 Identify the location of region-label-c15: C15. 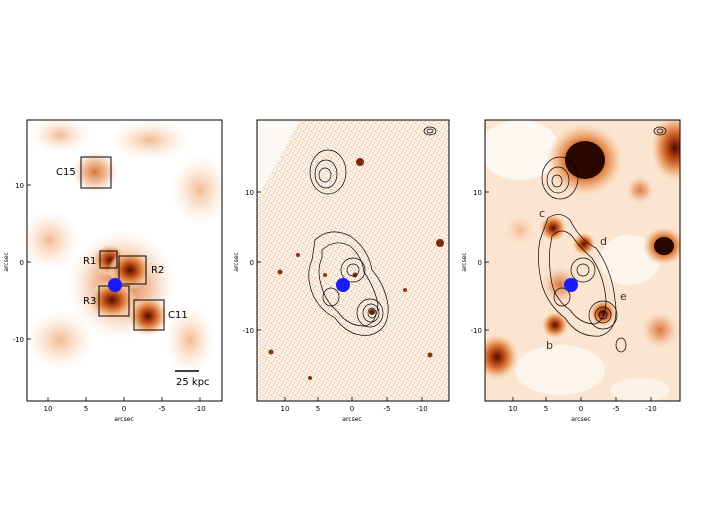
(66, 172).